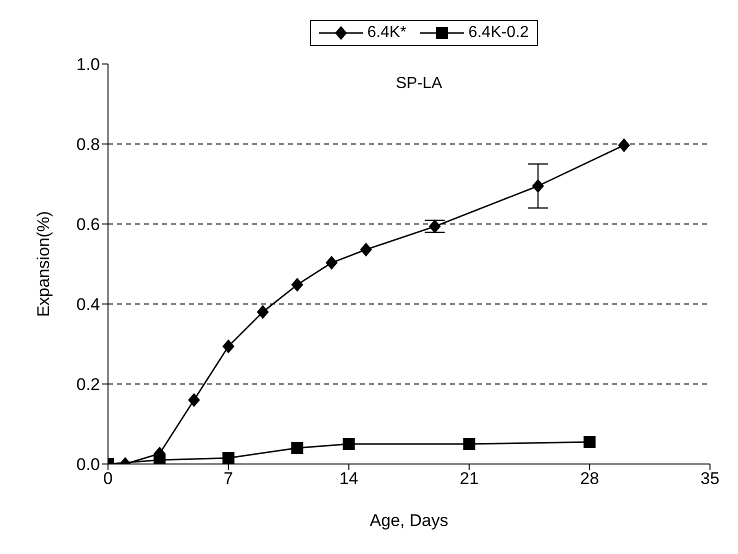  What do you see at coordinates (386, 33) in the screenshot?
I see `legend-label: 6.4K*` at bounding box center [386, 33].